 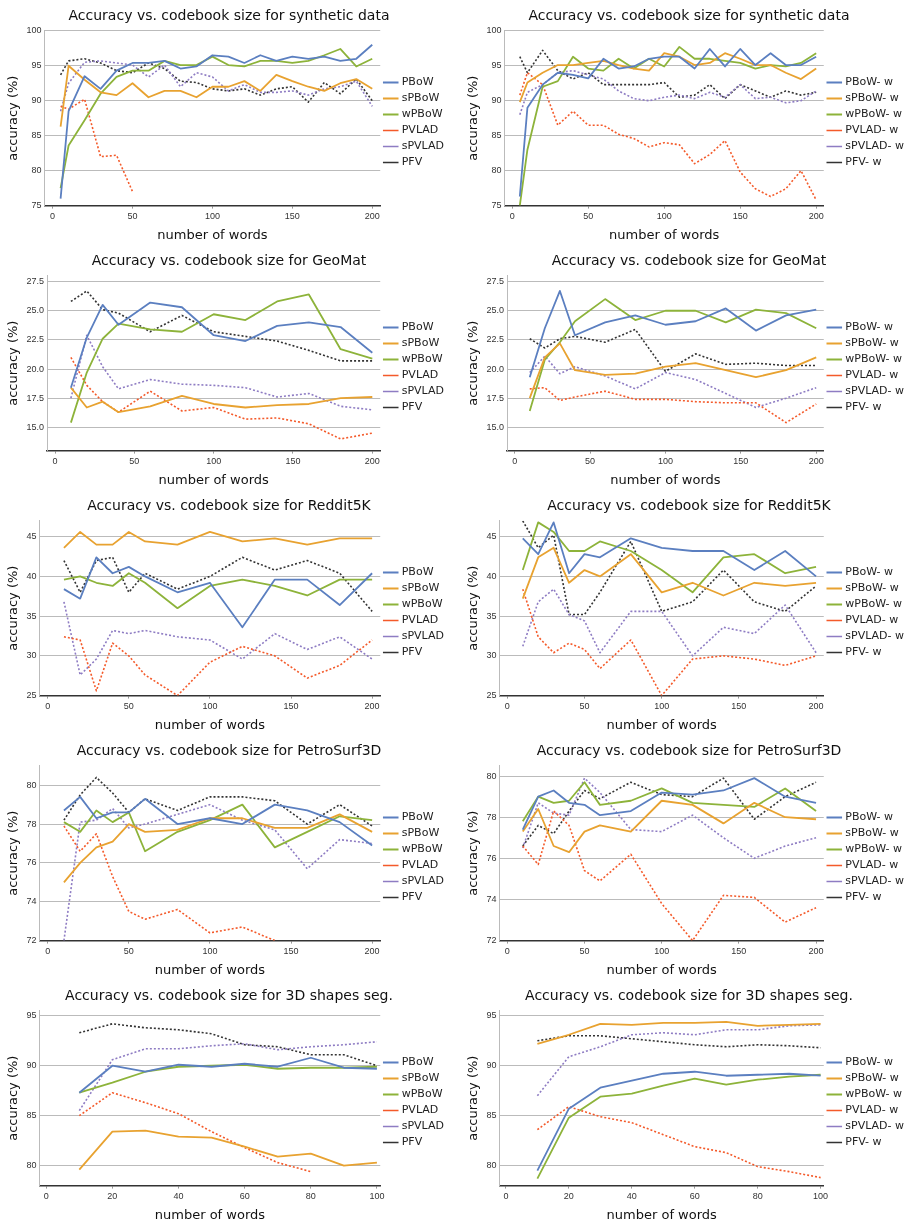 What do you see at coordinates (31, 615) in the screenshot?
I see `y-tick-label: 35` at bounding box center [31, 615].